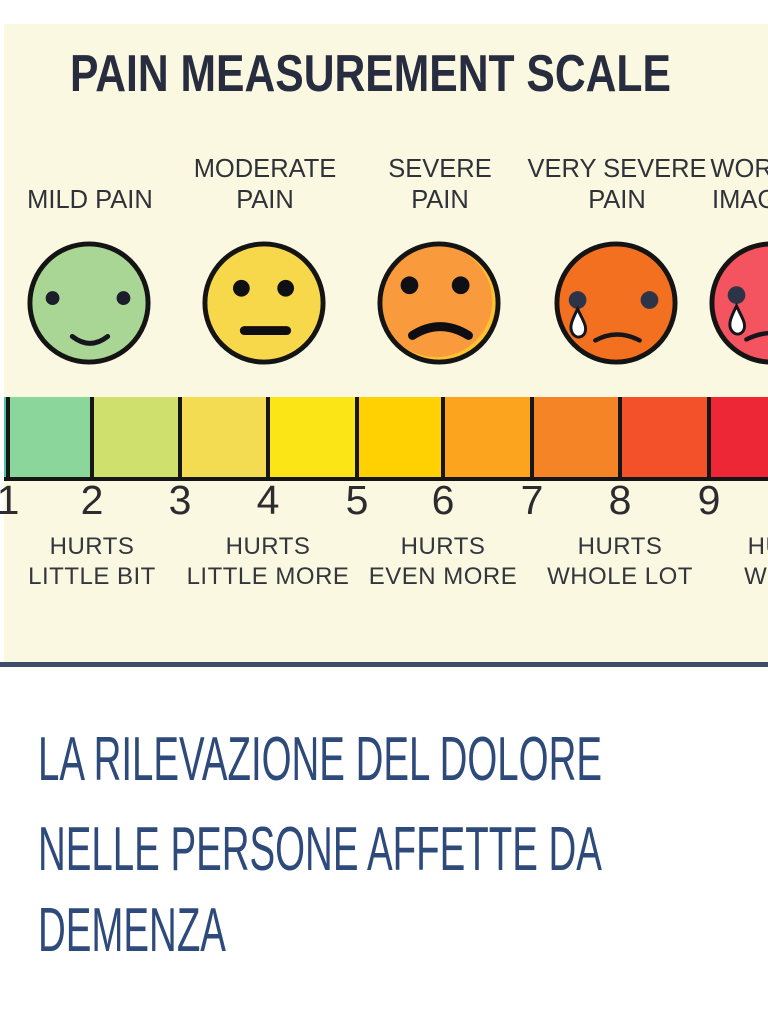  I want to click on face-label-very-severe-pain: VERY SEVERE PAIN, so click(617, 184).